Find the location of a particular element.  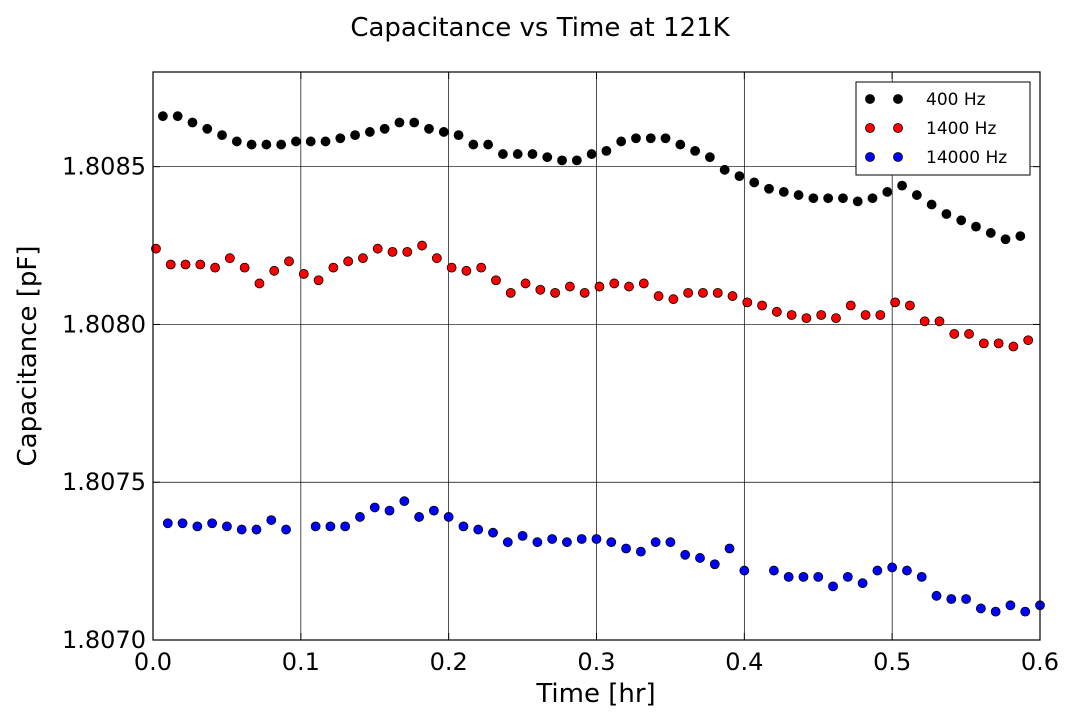

x-tick-label: 0.5 is located at coordinates (892, 662).